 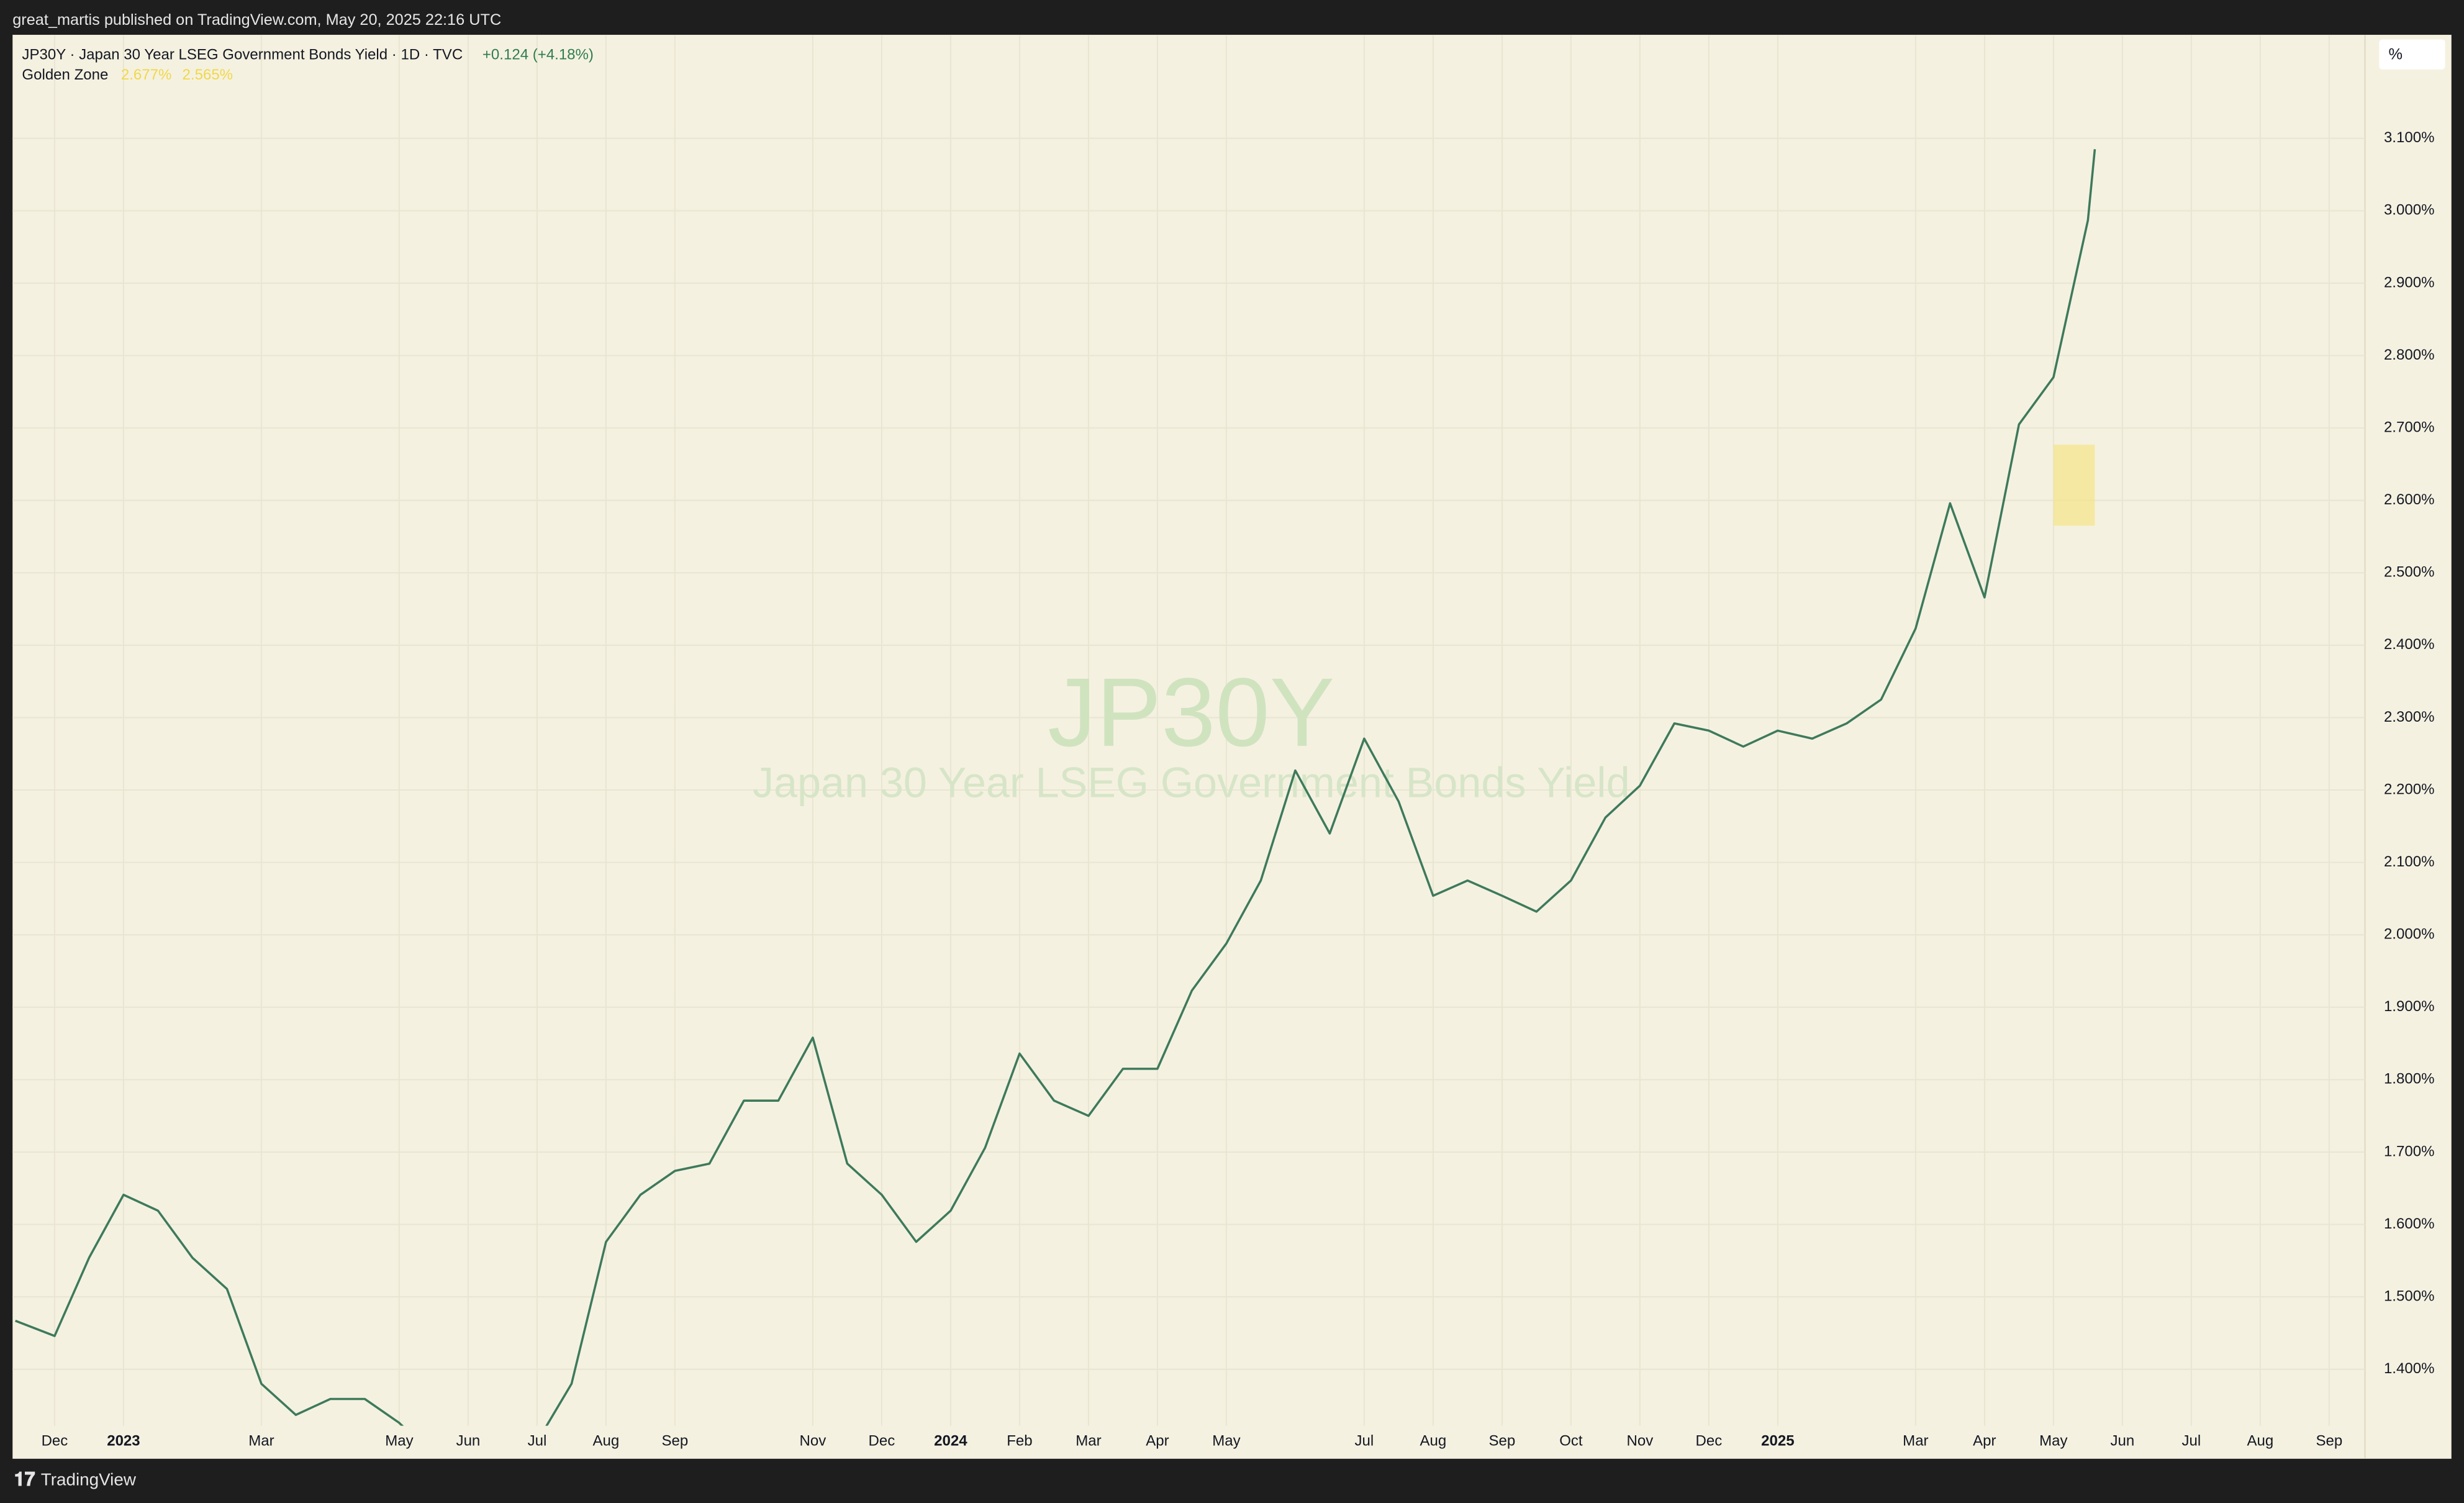 I want to click on y-tick-label: 2.700%, so click(x=2409, y=427).